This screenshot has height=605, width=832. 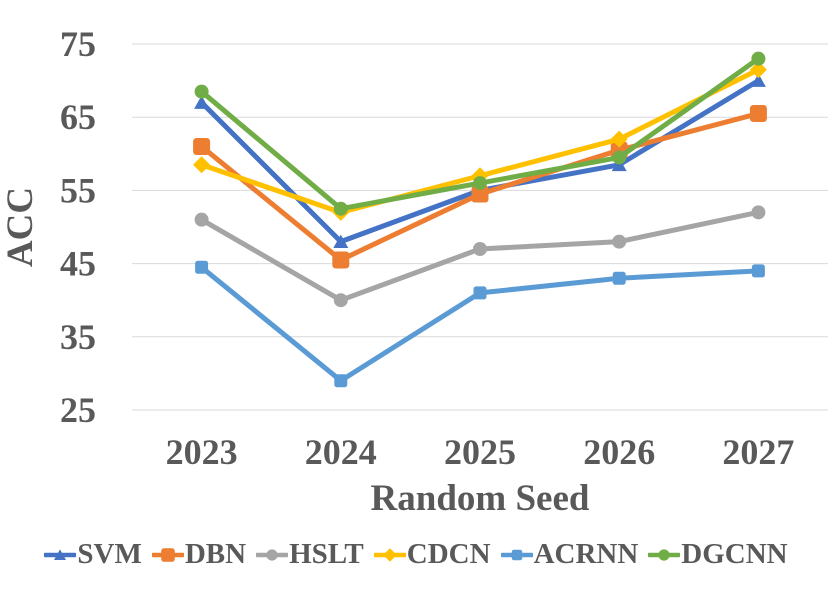 I want to click on x-tick-2025: 2025, so click(x=480, y=452).